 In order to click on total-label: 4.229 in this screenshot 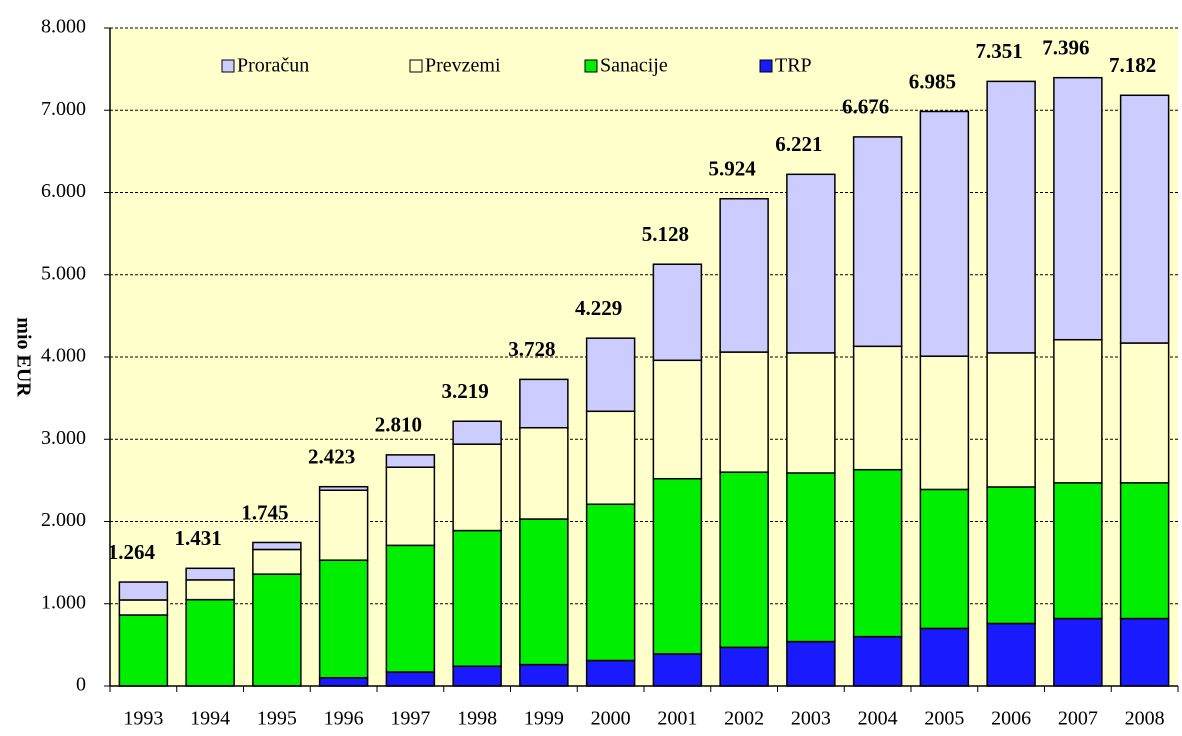, I will do `click(598, 308)`.